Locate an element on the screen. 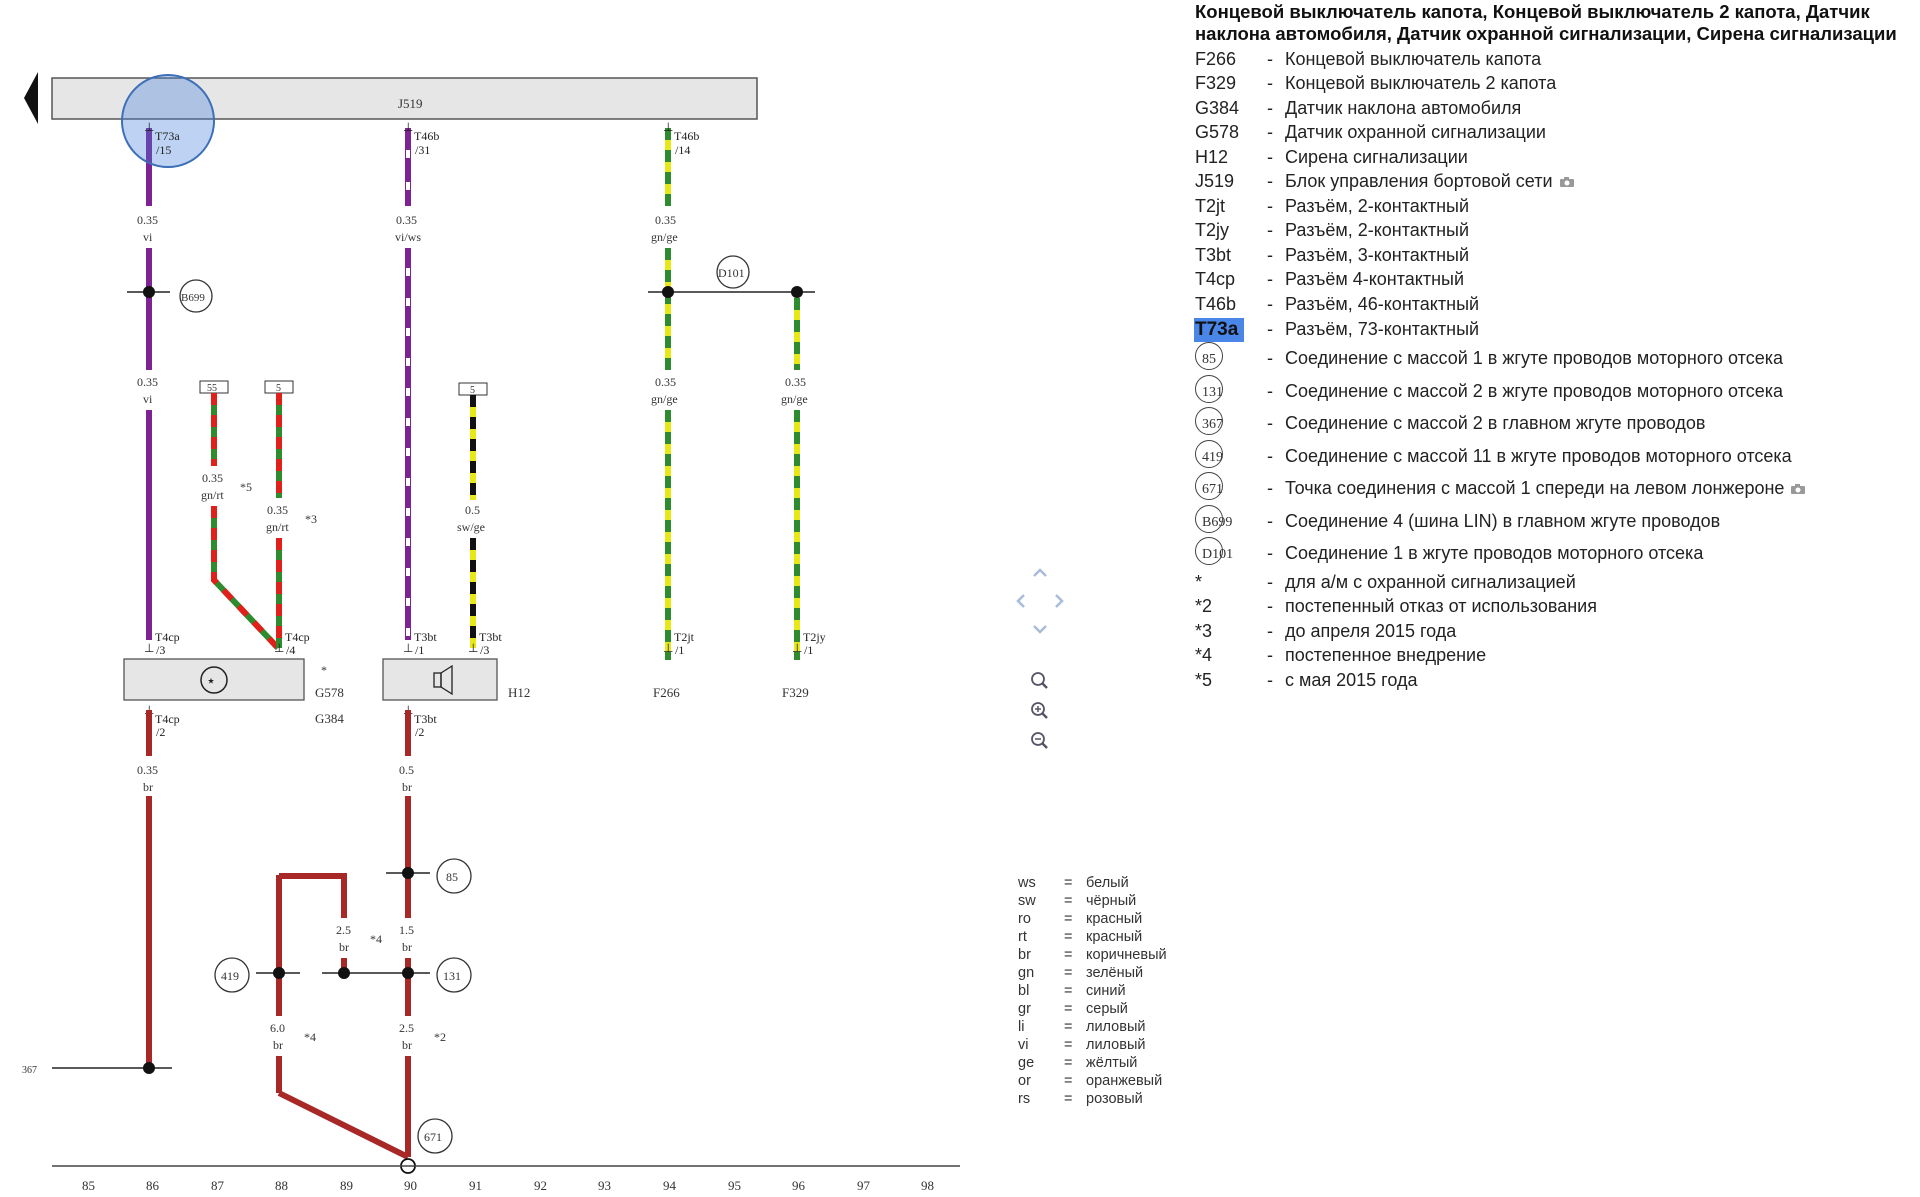 The height and width of the screenshot is (1197, 1920). legend-item-t46b: T46b - Разъём, 46-контактный is located at coordinates (1555, 304).